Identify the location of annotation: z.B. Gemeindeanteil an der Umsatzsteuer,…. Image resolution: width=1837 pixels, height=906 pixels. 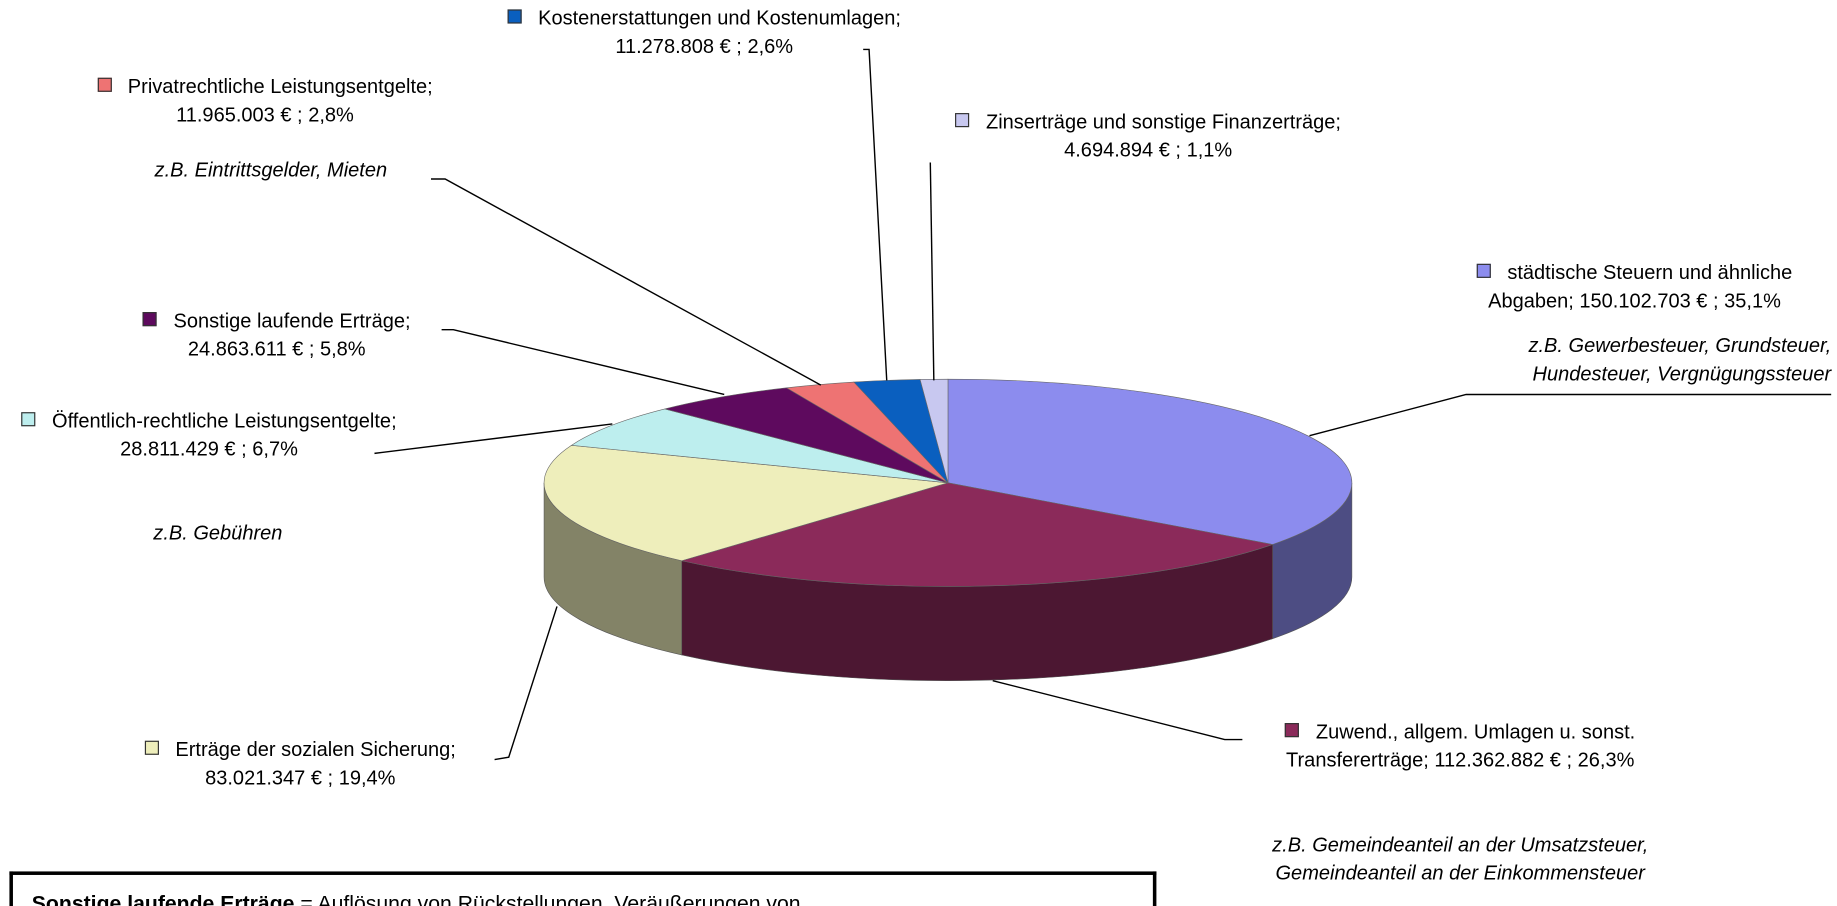
(1460, 859).